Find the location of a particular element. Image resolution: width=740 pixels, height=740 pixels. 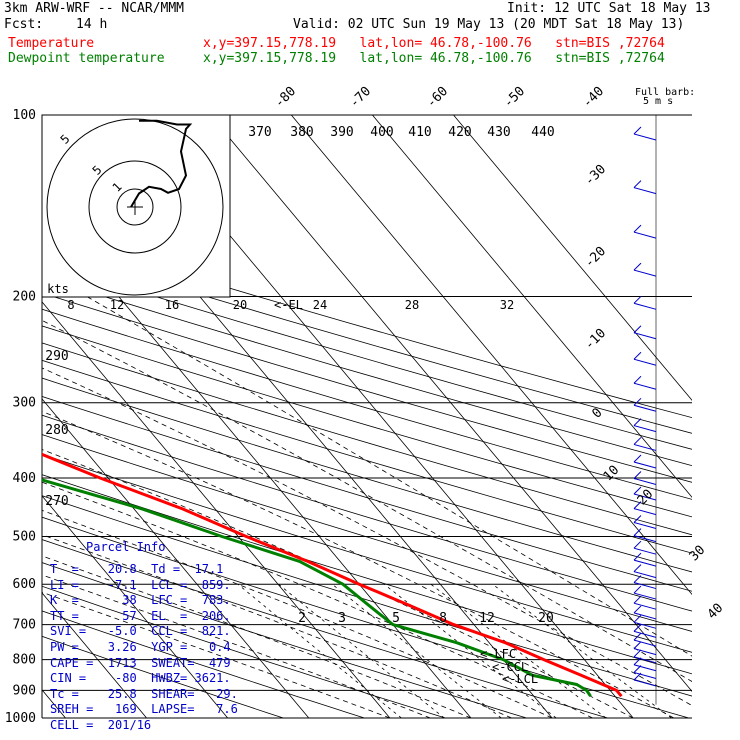

theta-label: 390 is located at coordinates (341, 132).